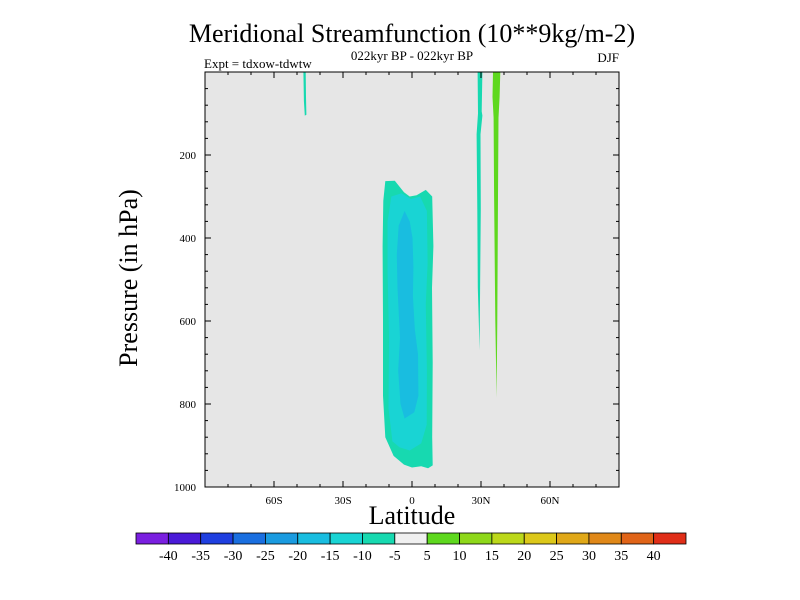 The image size is (800, 600). I want to click on colorbar-label: 35, so click(621, 556).